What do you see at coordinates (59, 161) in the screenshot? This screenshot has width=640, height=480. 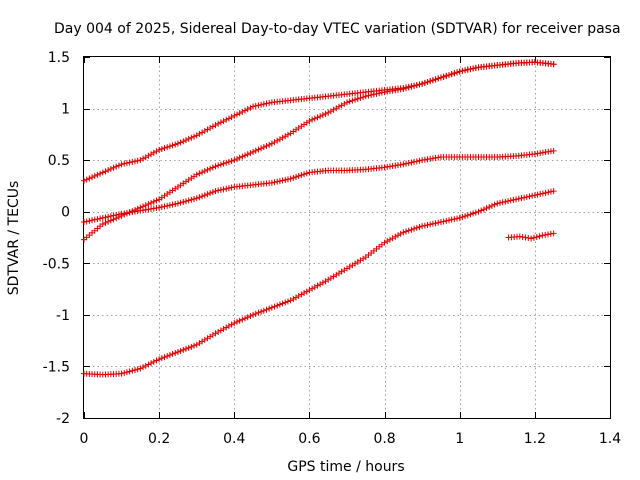 I see `y-tick-label: 0.5` at bounding box center [59, 161].